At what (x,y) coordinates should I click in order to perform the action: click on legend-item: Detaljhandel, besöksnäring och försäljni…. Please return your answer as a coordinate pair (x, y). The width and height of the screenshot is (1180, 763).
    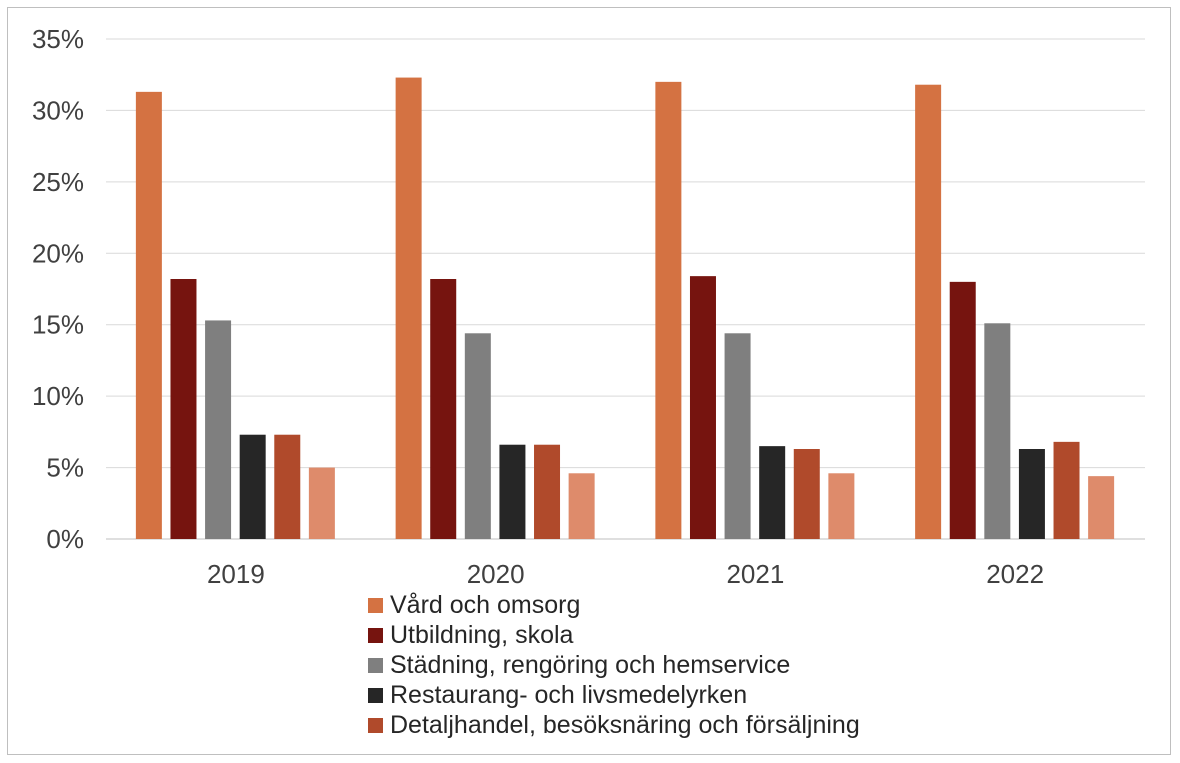
    Looking at the image, I should click on (614, 725).